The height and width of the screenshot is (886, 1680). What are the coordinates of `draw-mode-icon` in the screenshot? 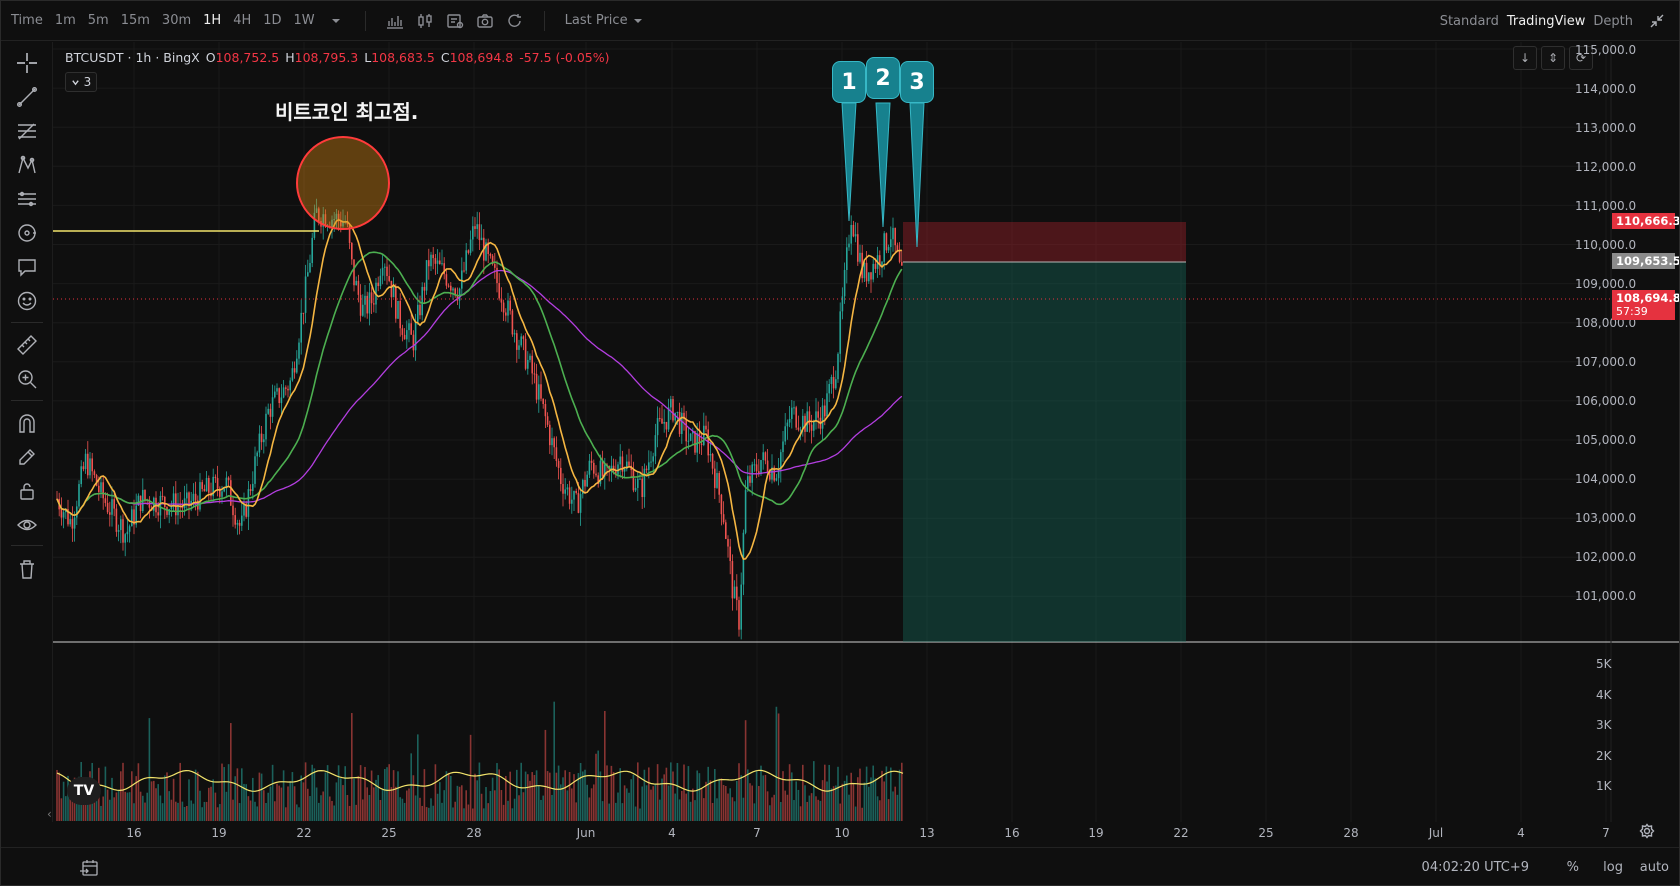 It's located at (27, 457).